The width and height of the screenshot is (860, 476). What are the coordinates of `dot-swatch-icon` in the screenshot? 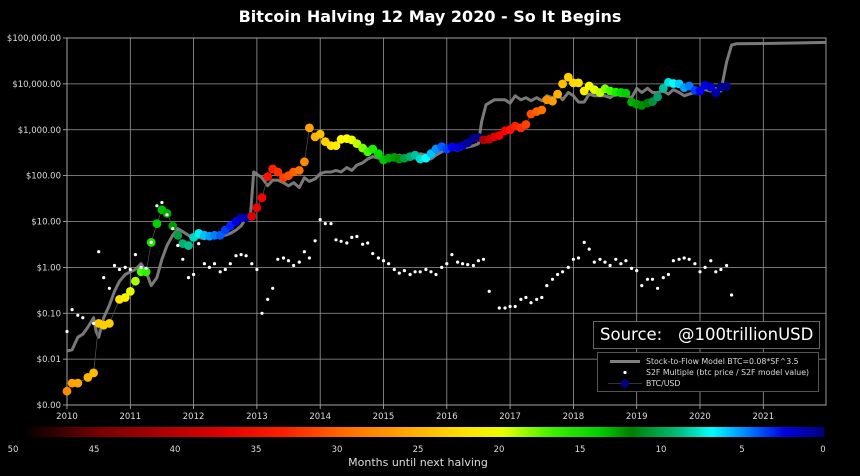 It's located at (625, 372).